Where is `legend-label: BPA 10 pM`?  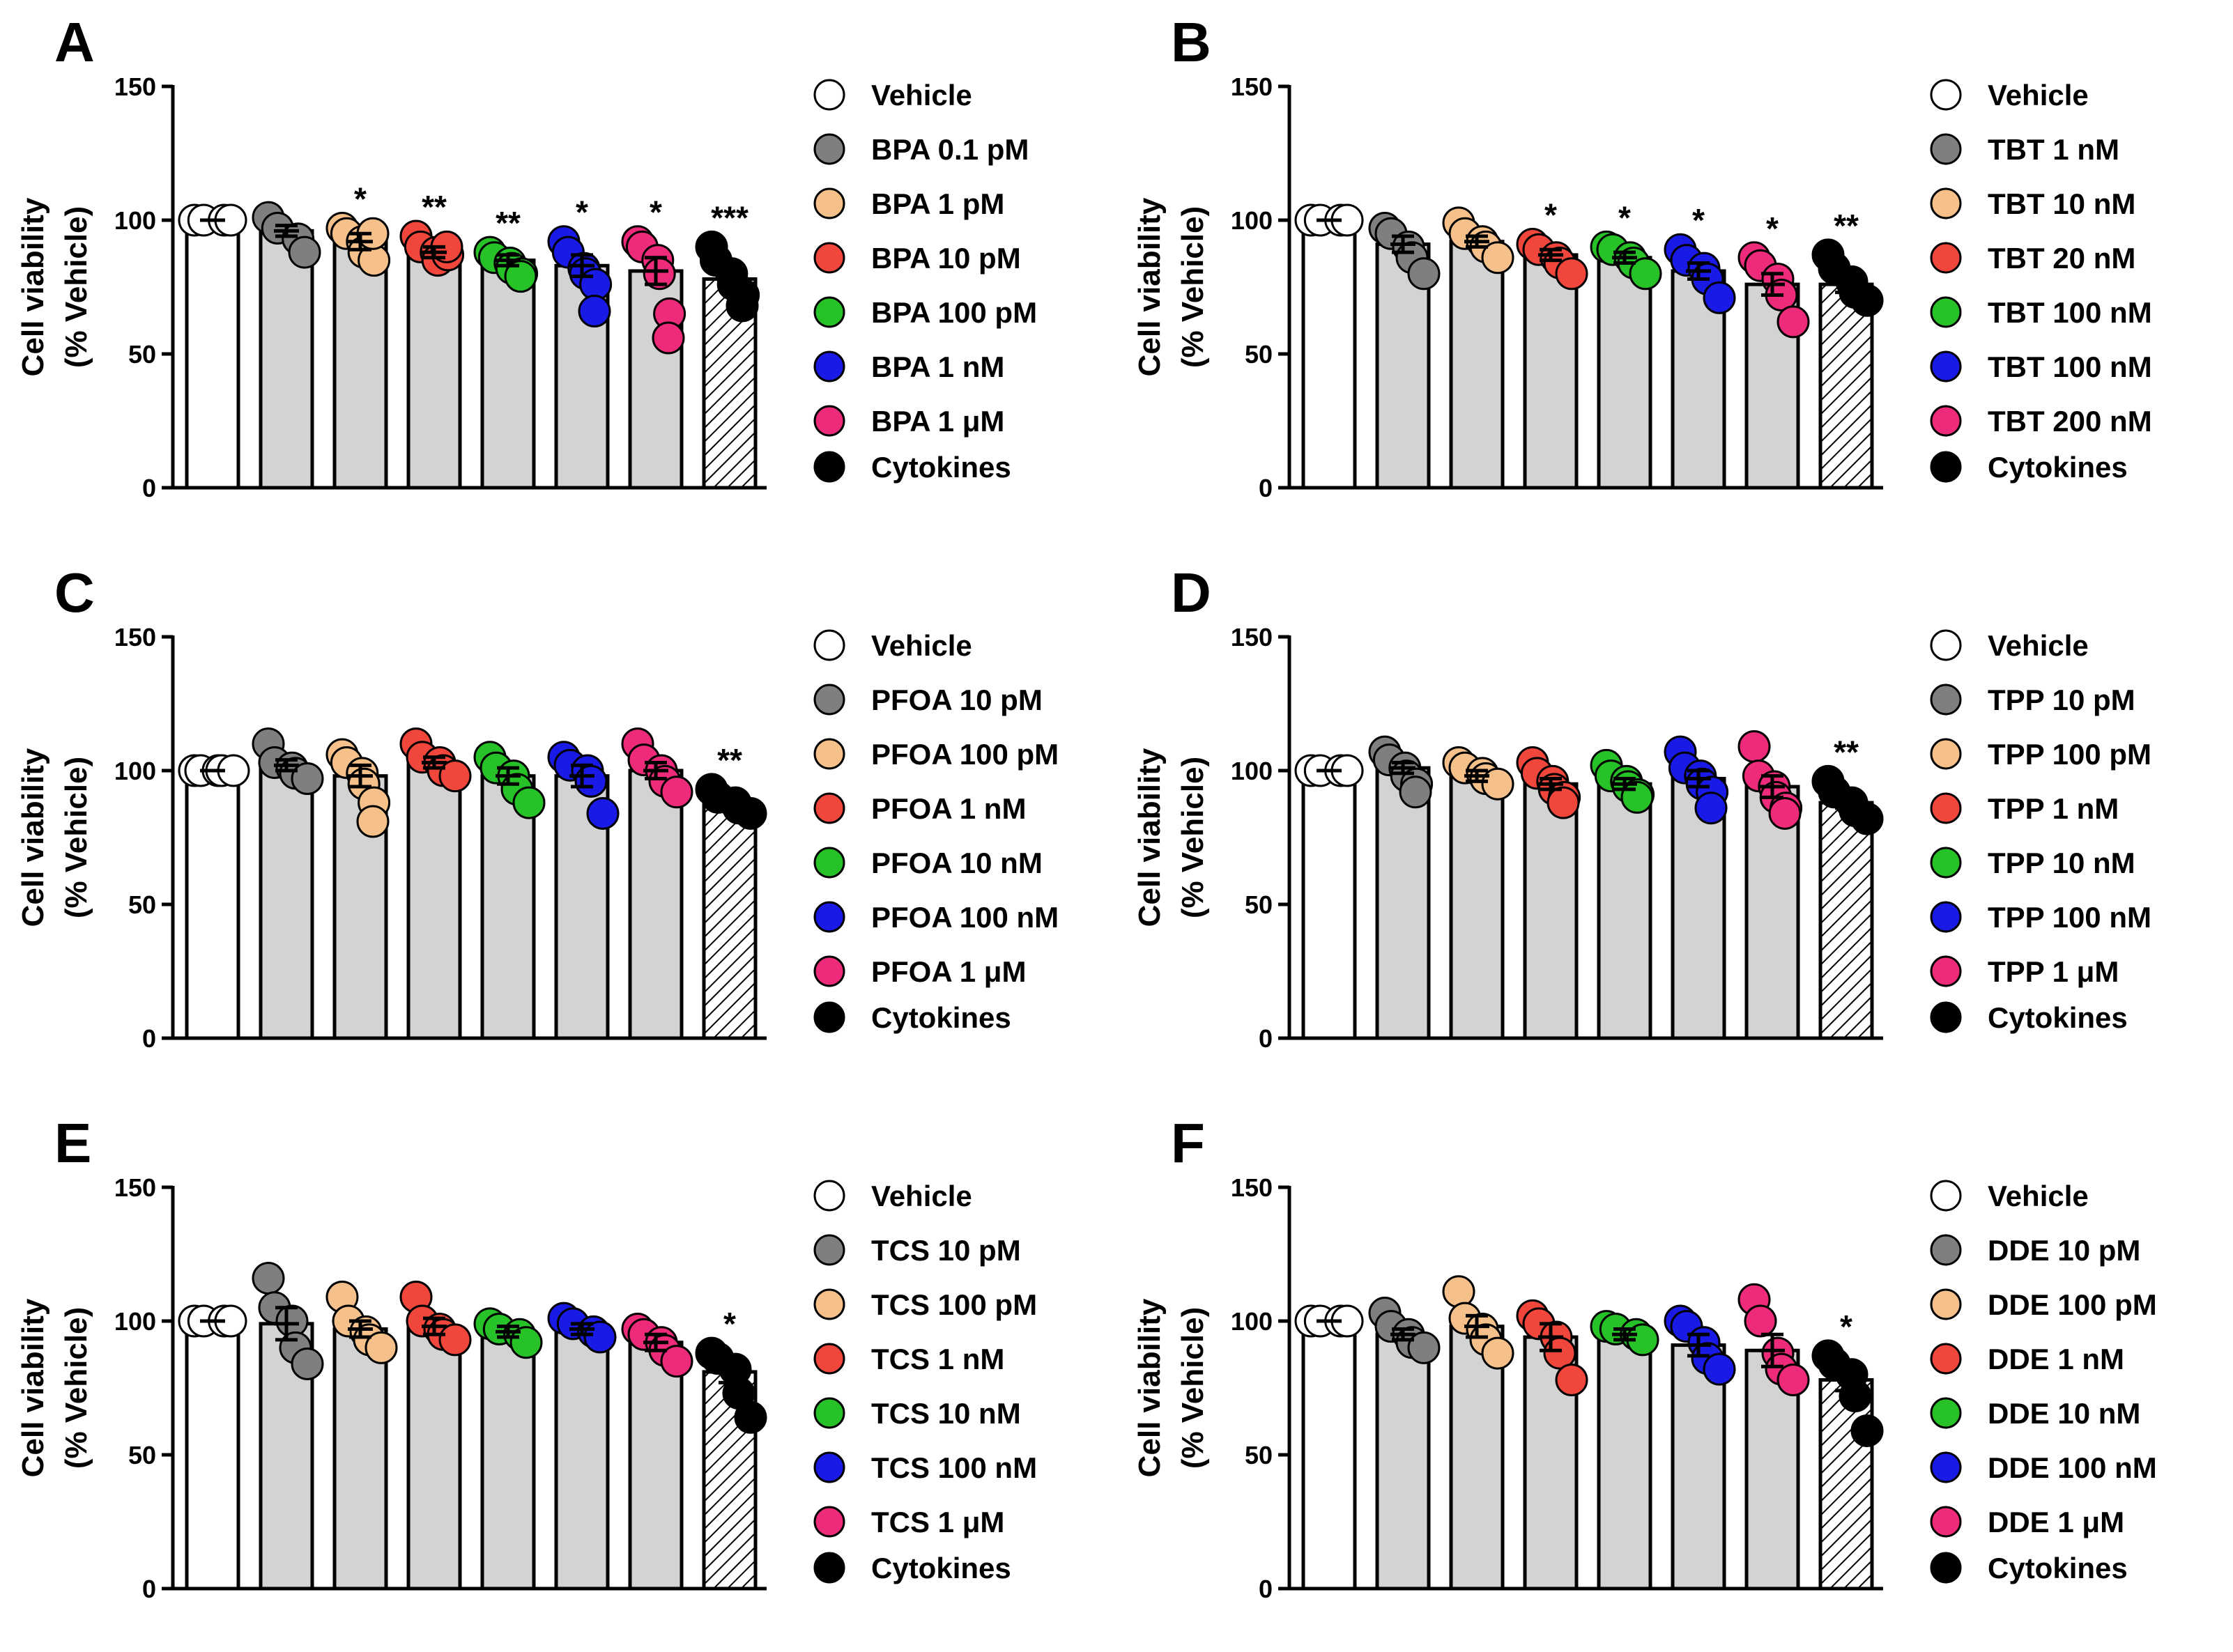 legend-label: BPA 10 pM is located at coordinates (946, 258).